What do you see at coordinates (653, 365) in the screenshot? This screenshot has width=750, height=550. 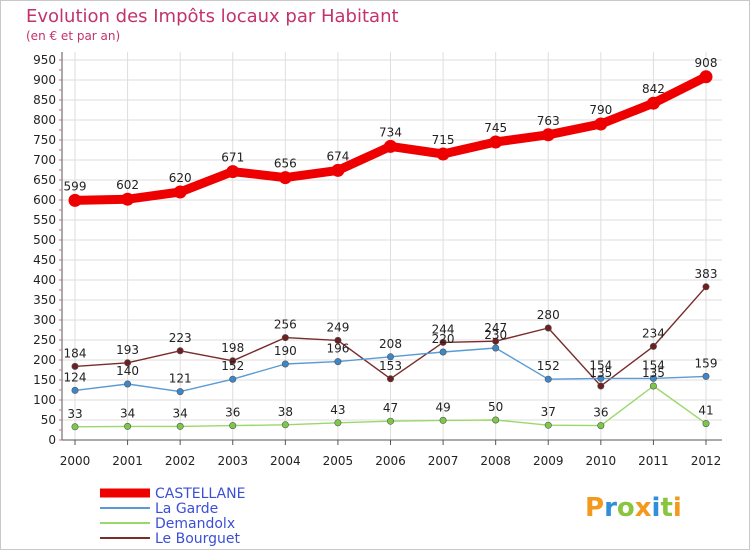 I see `data-label: 154` at bounding box center [653, 365].